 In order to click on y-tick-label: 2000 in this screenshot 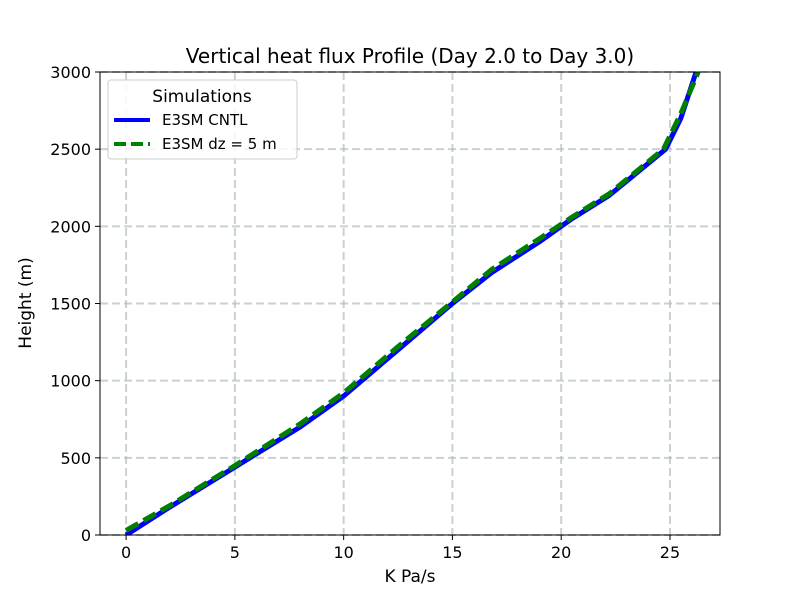, I will do `click(70, 226)`.